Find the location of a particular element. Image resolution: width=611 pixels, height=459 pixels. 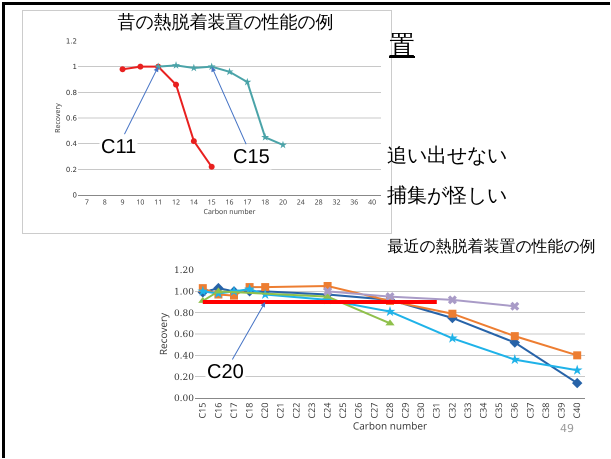

x-tick-label: C28 is located at coordinates (389, 410).